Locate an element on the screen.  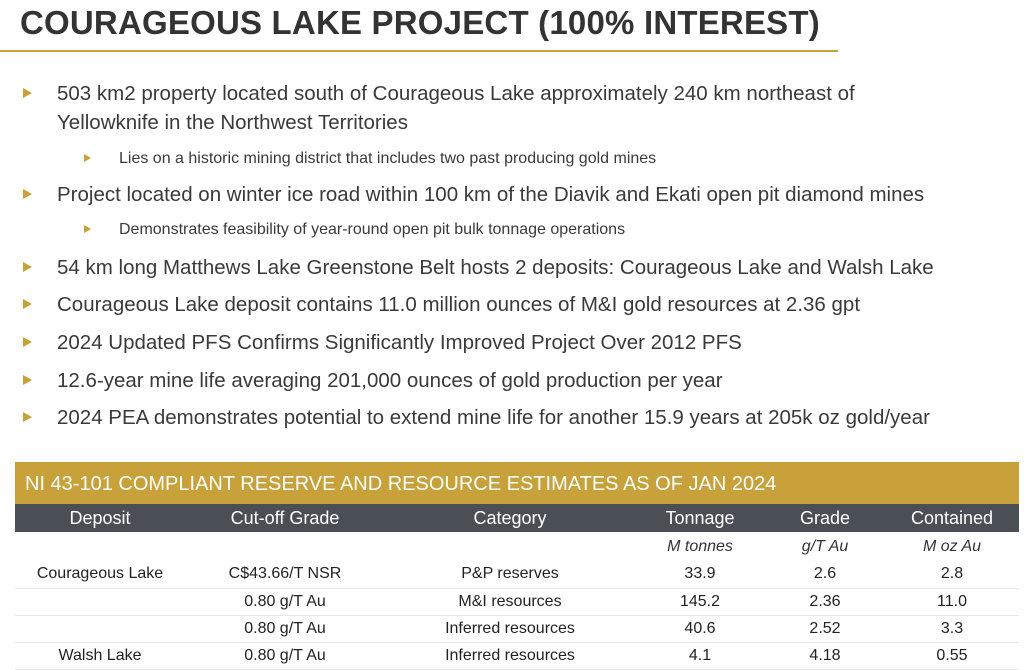
table-cell: 145.2 is located at coordinates (700, 602).